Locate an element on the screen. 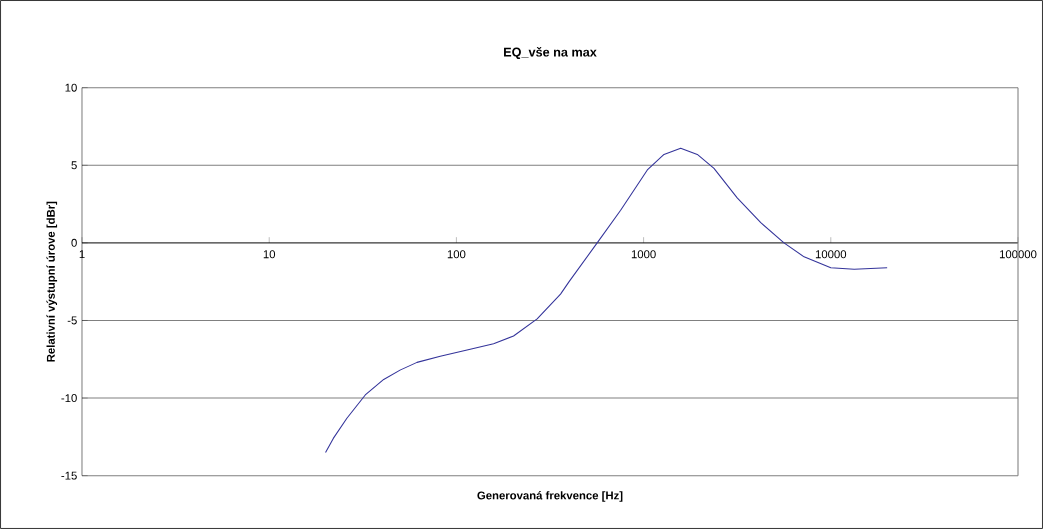  y-tick-label: -10 is located at coordinates (69, 398).